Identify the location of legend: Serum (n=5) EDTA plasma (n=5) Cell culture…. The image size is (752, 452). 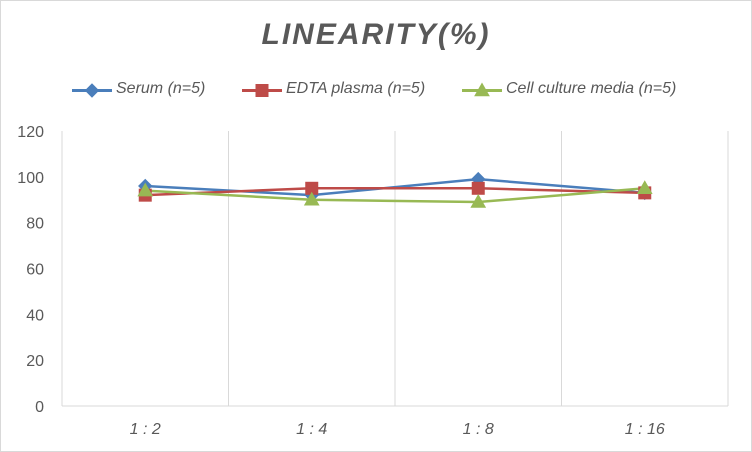
(376, 90).